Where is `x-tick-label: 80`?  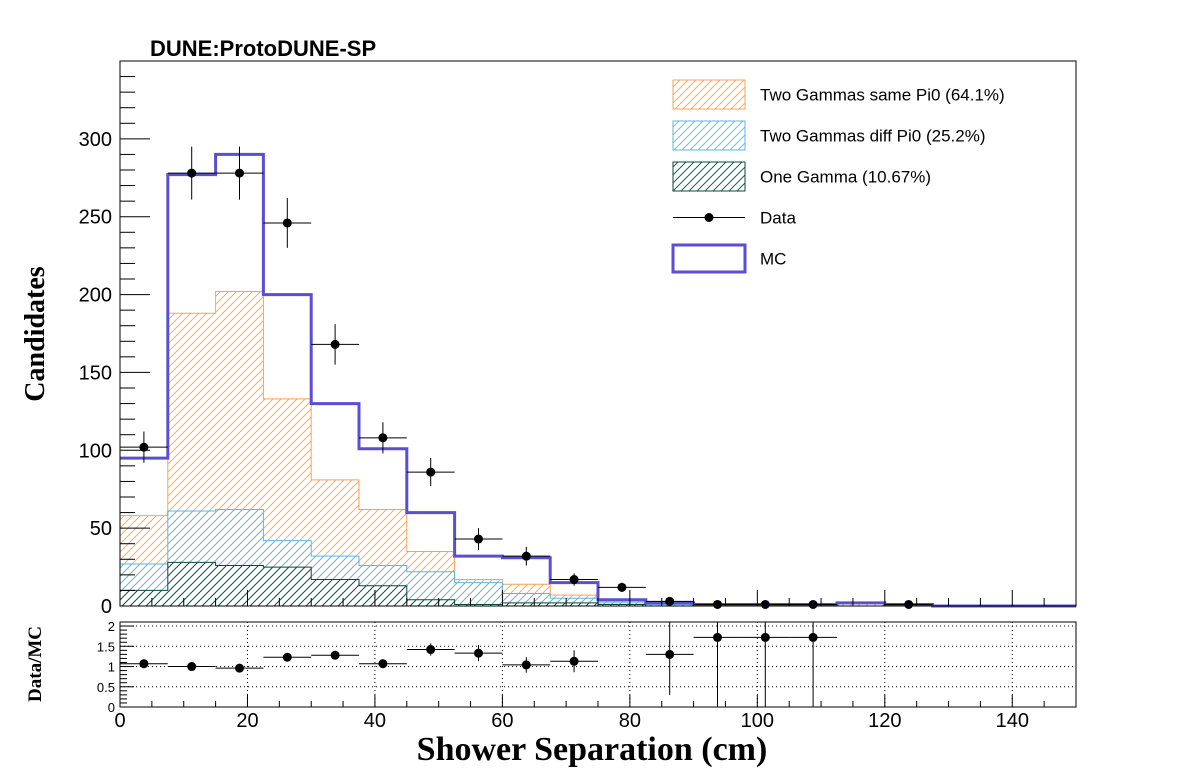
x-tick-label: 80 is located at coordinates (630, 721).